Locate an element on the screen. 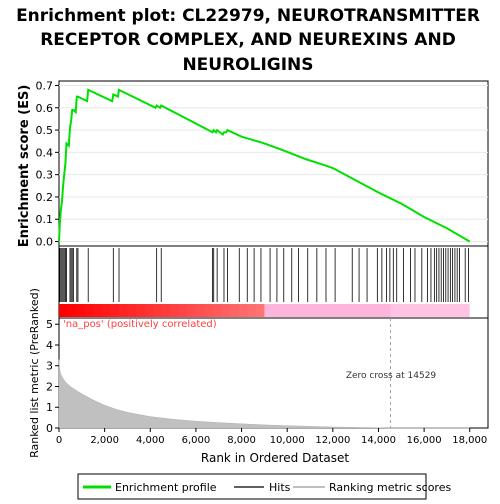  es-y-tick-label: 0.7 is located at coordinates (45, 85).